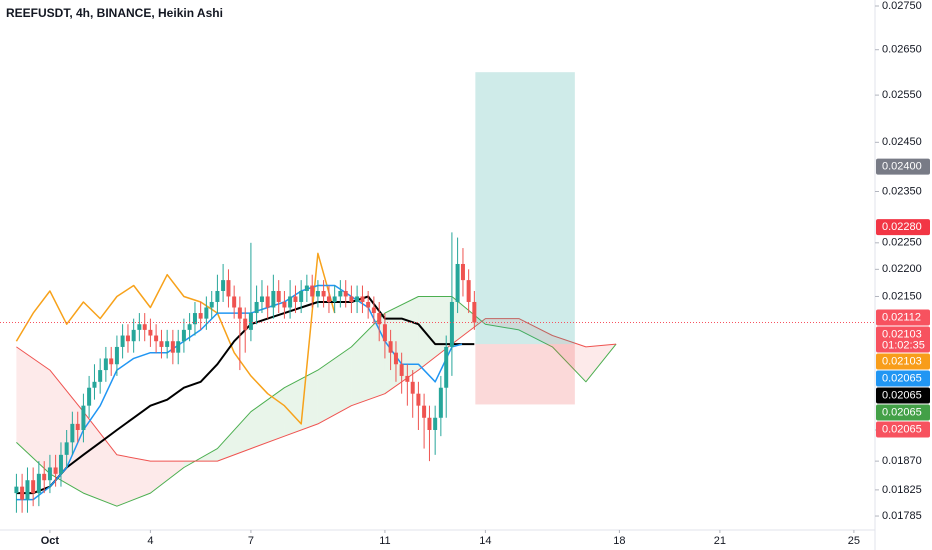 This screenshot has height=550, width=932. I want to click on y-tick-label: 0.02250, so click(902, 243).